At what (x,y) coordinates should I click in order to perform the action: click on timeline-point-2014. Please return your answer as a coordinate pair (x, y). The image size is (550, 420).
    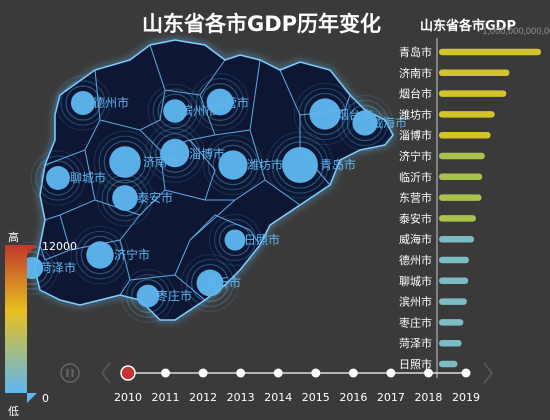
    Looking at the image, I should click on (278, 373).